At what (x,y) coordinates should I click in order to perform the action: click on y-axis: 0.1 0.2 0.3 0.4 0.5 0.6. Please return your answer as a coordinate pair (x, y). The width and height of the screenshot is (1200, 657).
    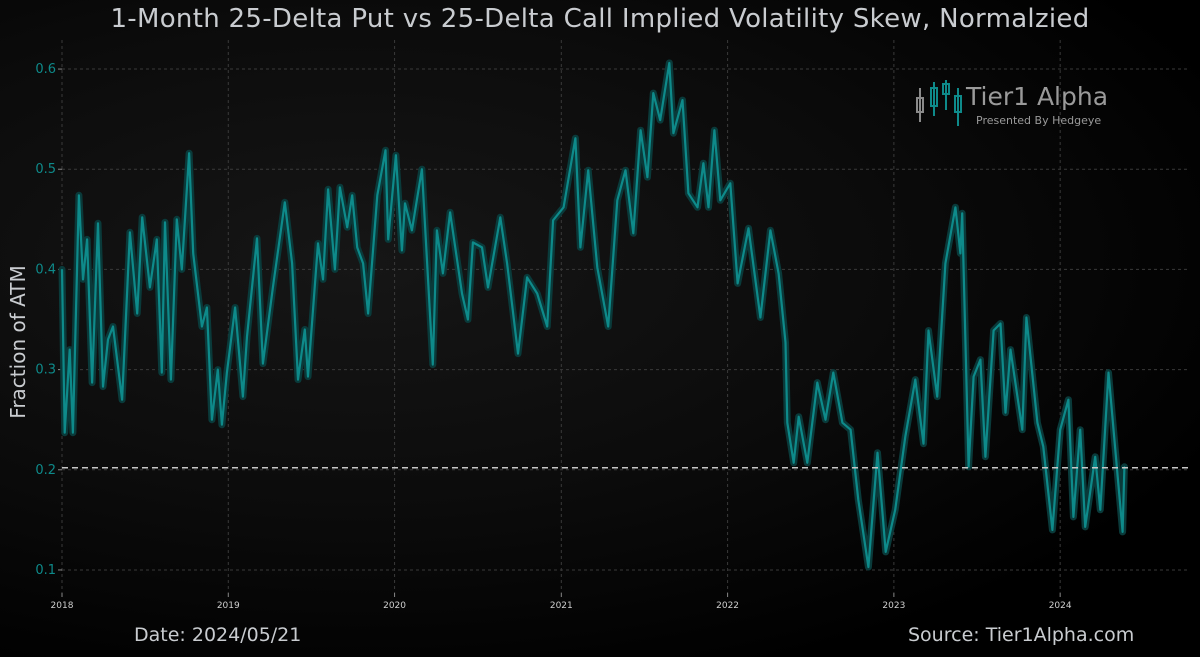
    Looking at the image, I should click on (48, 320).